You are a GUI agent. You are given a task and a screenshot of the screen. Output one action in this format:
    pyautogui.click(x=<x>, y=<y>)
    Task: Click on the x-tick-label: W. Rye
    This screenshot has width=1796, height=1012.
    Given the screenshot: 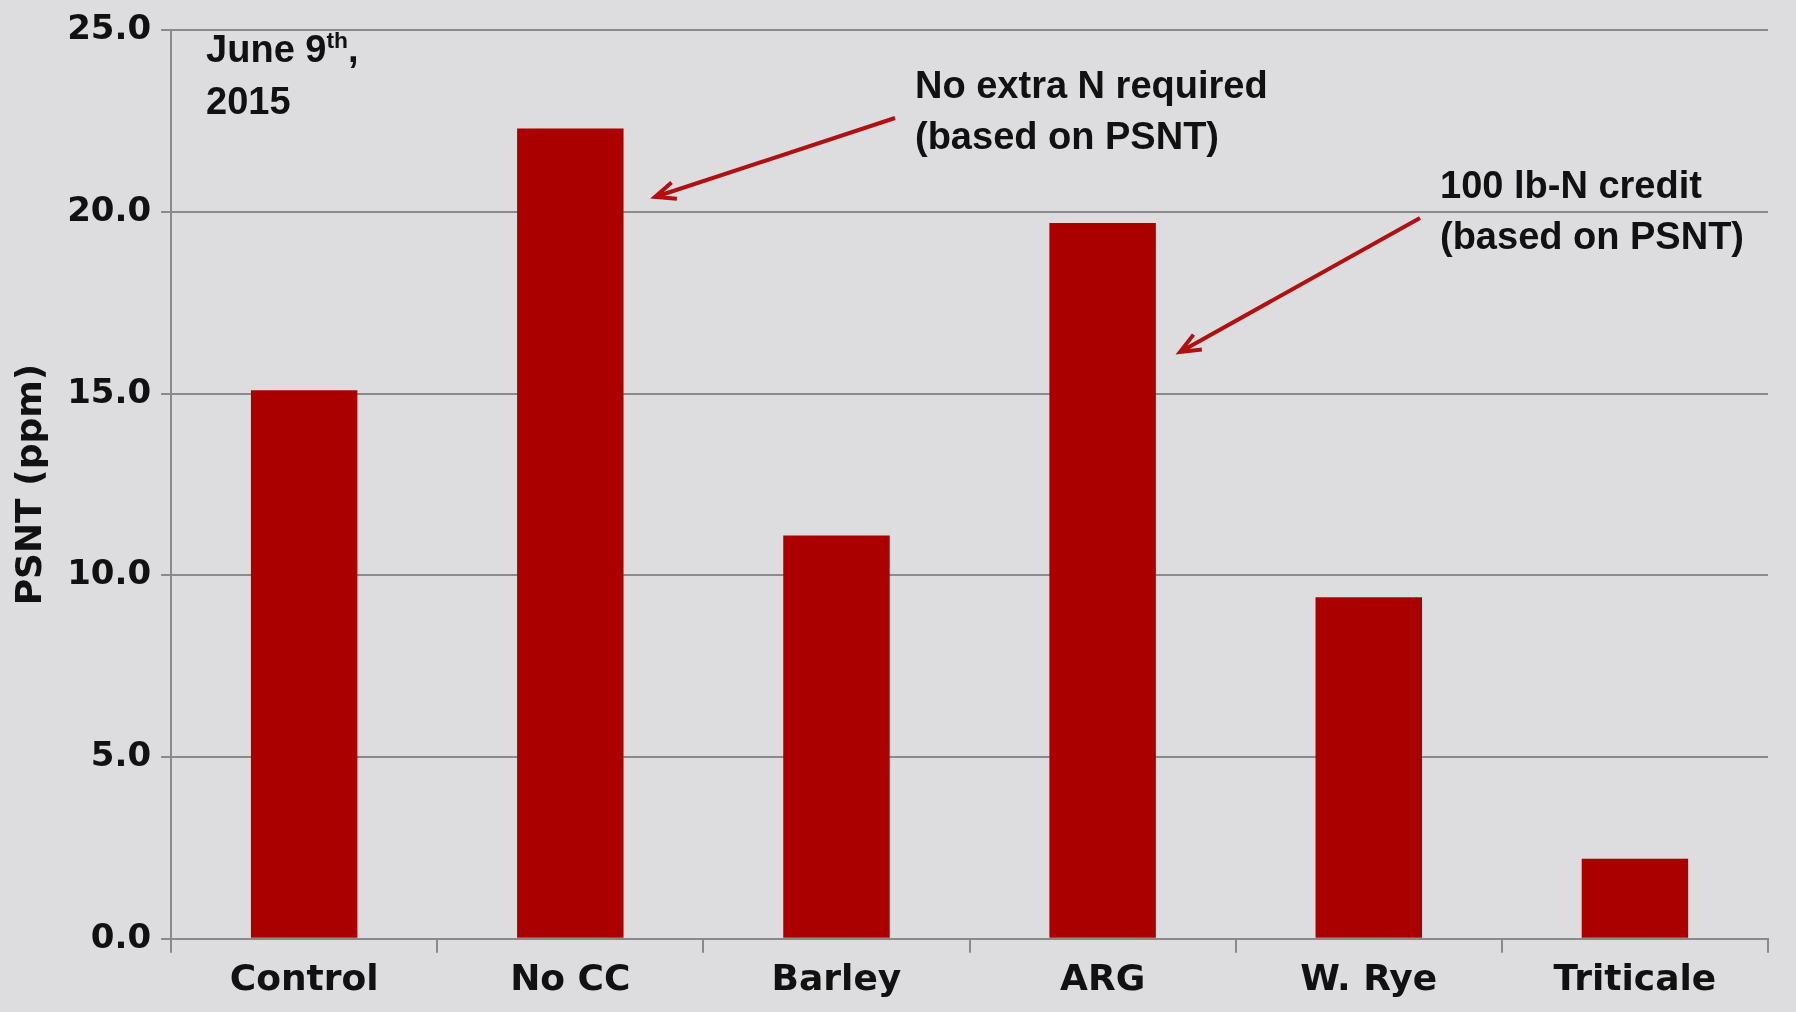 What is the action you would take?
    pyautogui.click(x=1369, y=977)
    